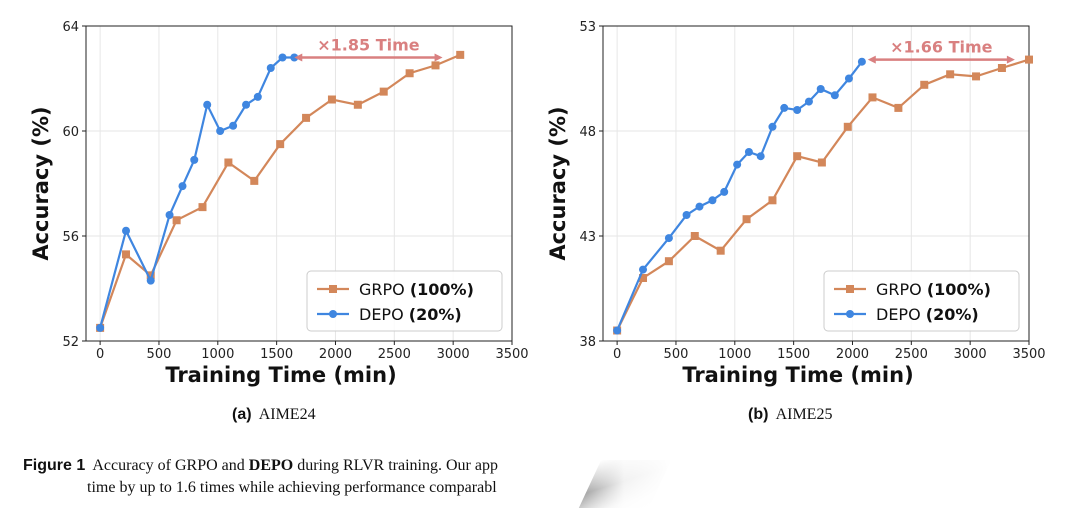  Describe the element at coordinates (242, 414) in the screenshot. I see `subcaption-label-a: (a)` at that location.